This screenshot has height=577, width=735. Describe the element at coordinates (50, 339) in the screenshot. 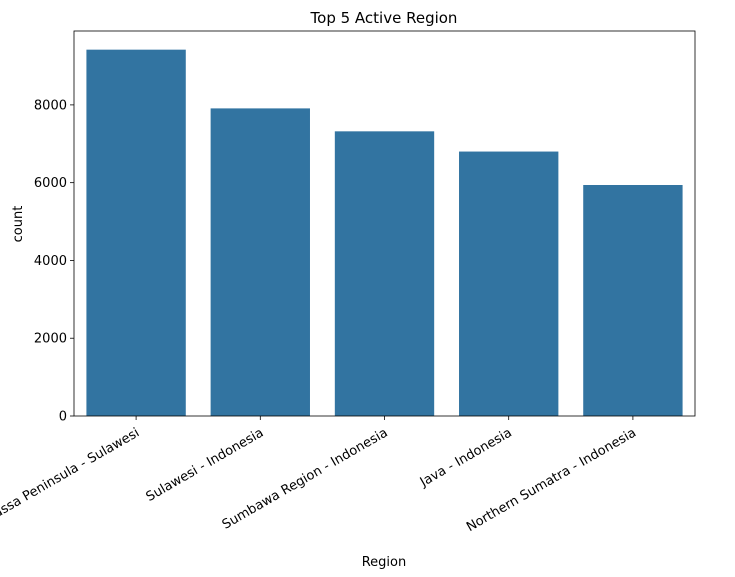

I see `y-tick-label-2000: 2000` at that location.